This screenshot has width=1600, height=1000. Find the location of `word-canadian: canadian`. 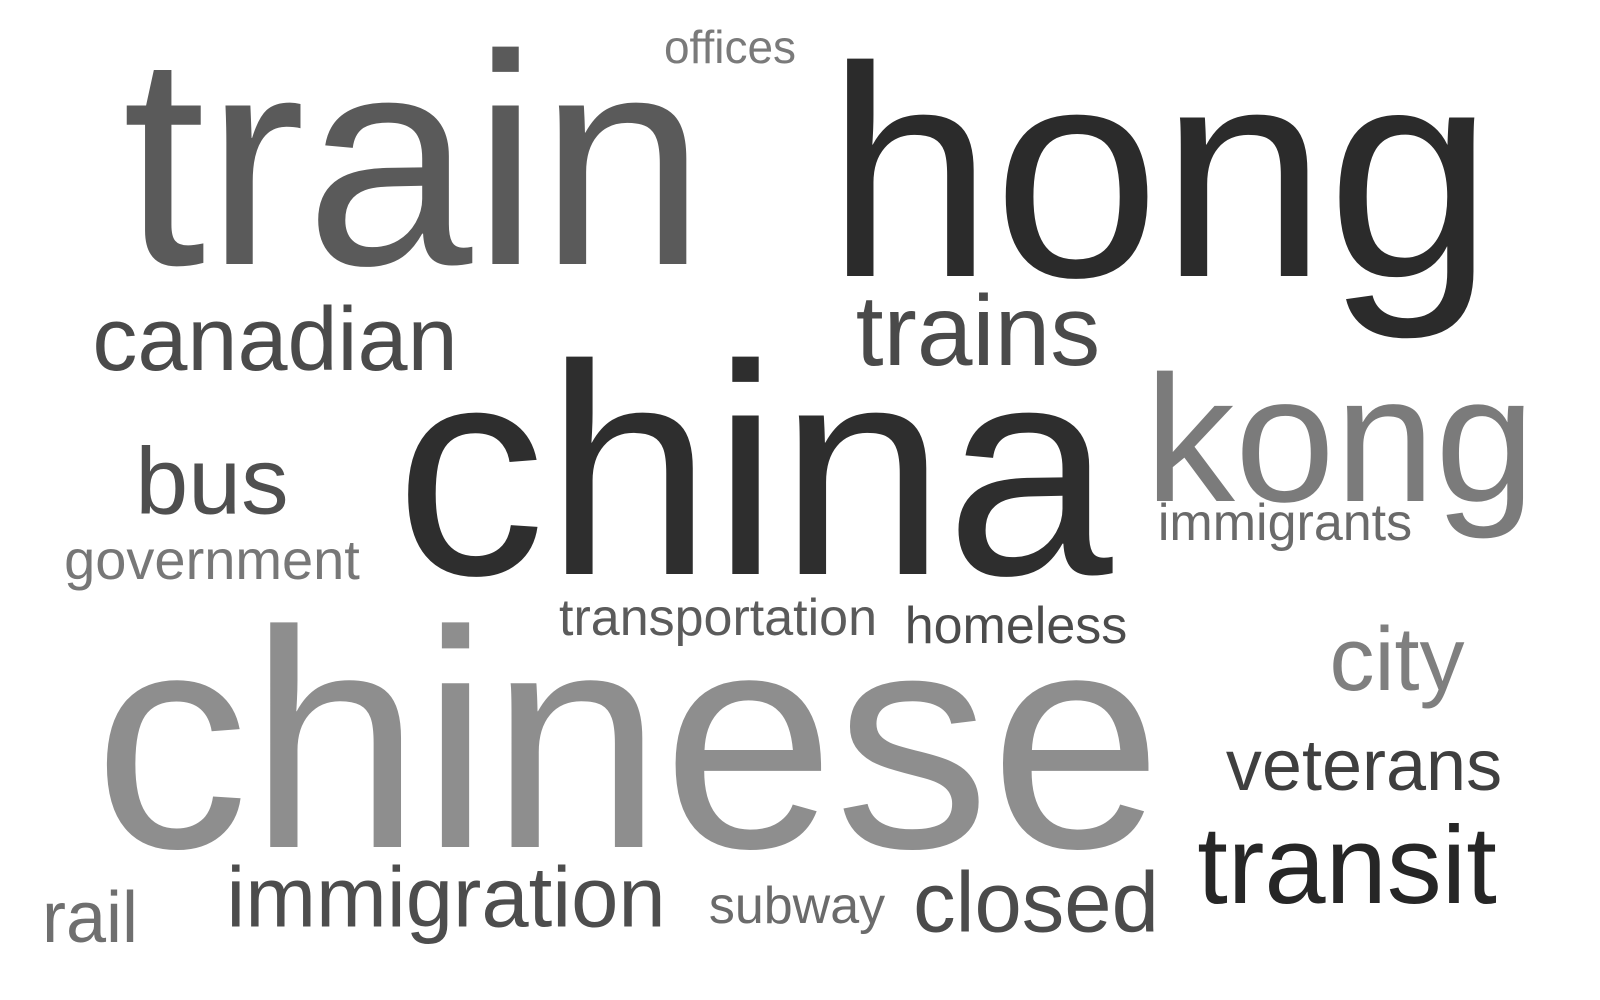

word-canadian: canadian is located at coordinates (275, 340).